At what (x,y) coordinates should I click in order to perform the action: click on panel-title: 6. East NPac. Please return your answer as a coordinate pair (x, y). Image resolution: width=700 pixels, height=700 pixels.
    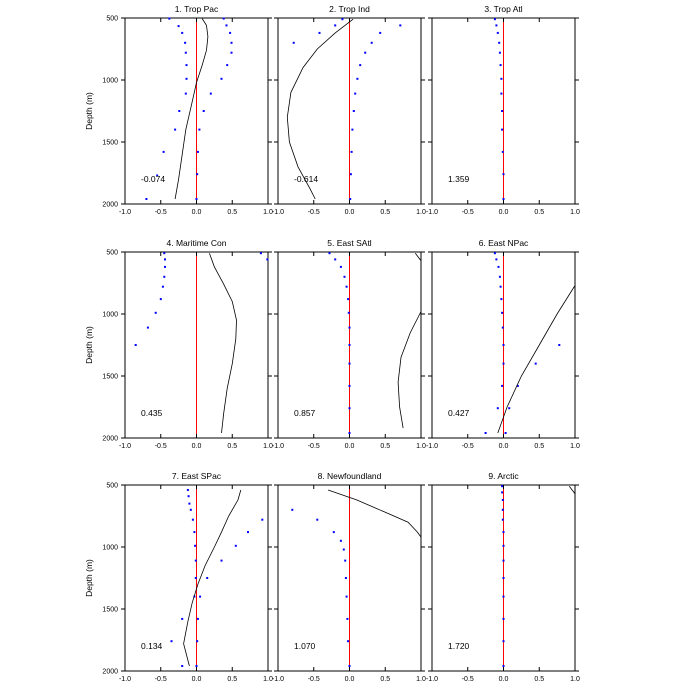
    Looking at the image, I should click on (504, 243).